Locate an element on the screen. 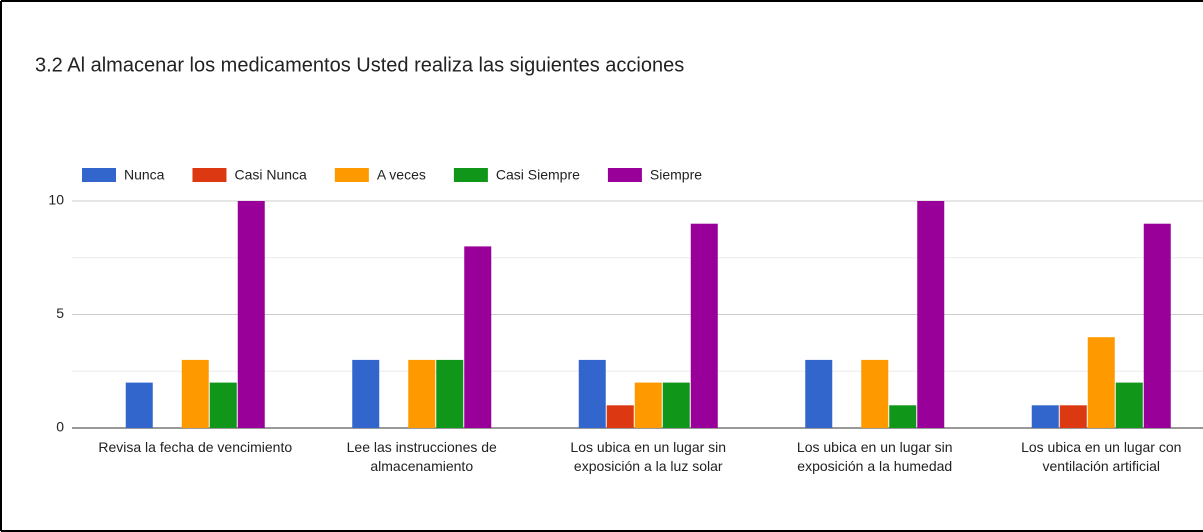 This screenshot has height=532, width=1203. x-tick-label: Lee las instrucciones de almacenamiento is located at coordinates (421, 456).